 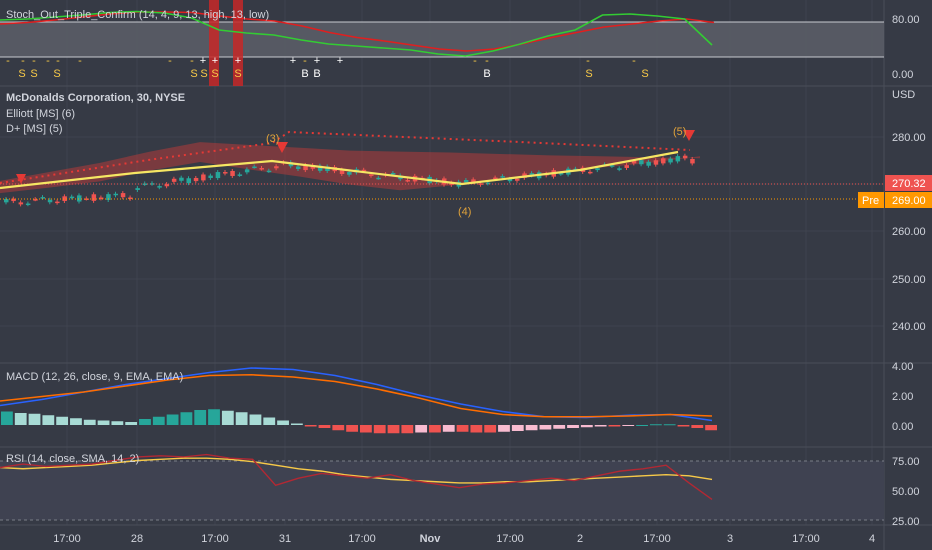 I want to click on signals-row: - - - - - - - - + + + + - + + - - - -S S S S S S S B B B S S, so click(x=327, y=67).